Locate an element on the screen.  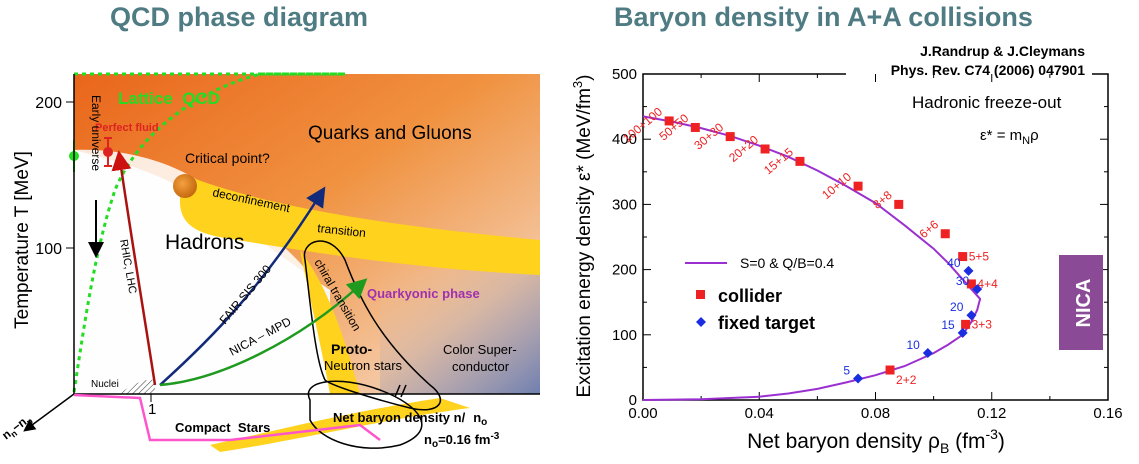
diag-arrow is located at coordinates (49, 412).